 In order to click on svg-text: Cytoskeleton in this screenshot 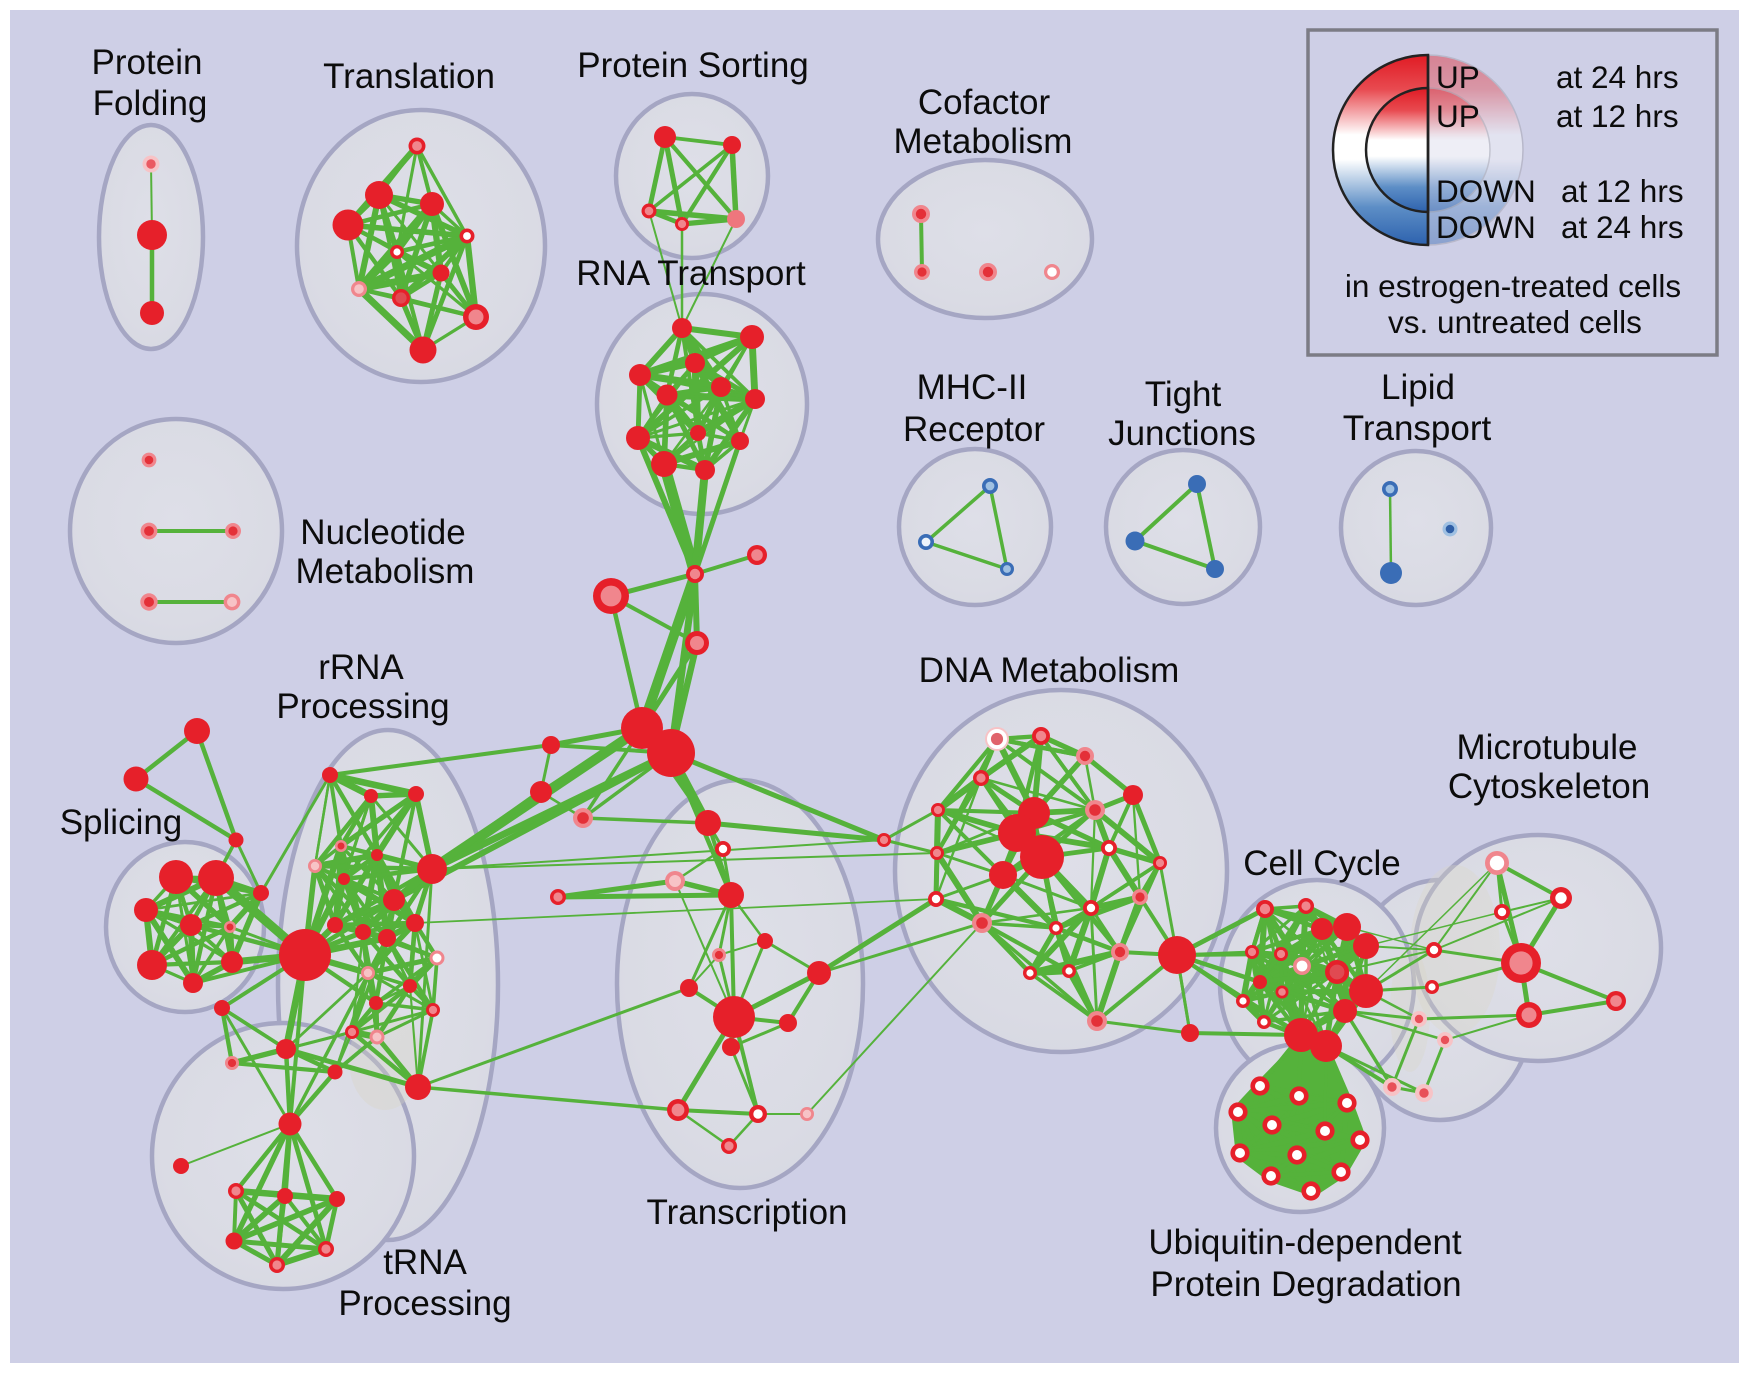, I will do `click(1549, 786)`.